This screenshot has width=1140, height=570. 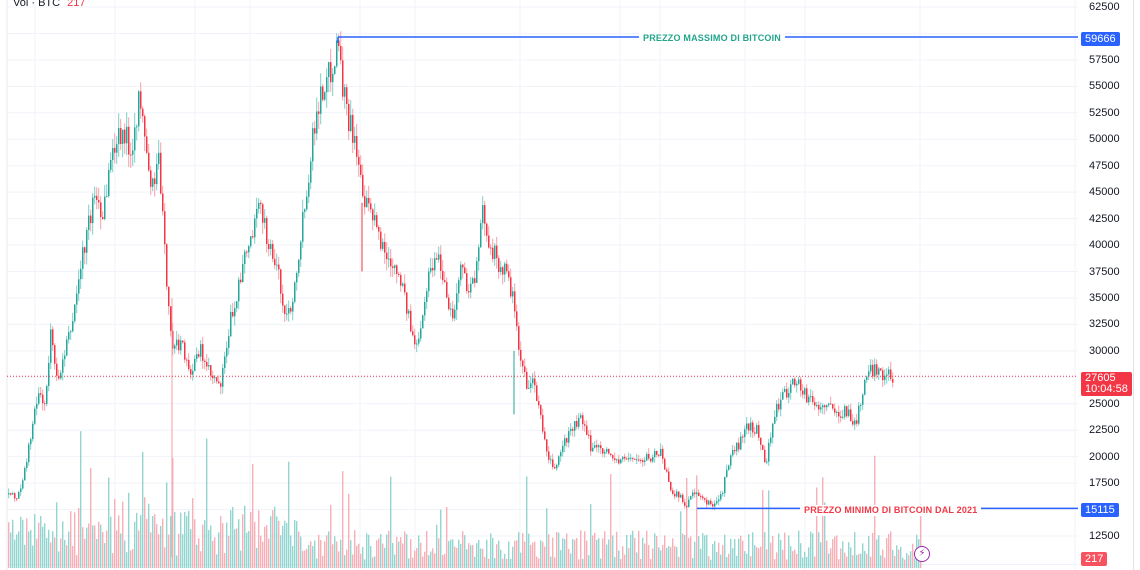 What do you see at coordinates (922, 554) in the screenshot?
I see `lightning-icon: ⚡︎` at bounding box center [922, 554].